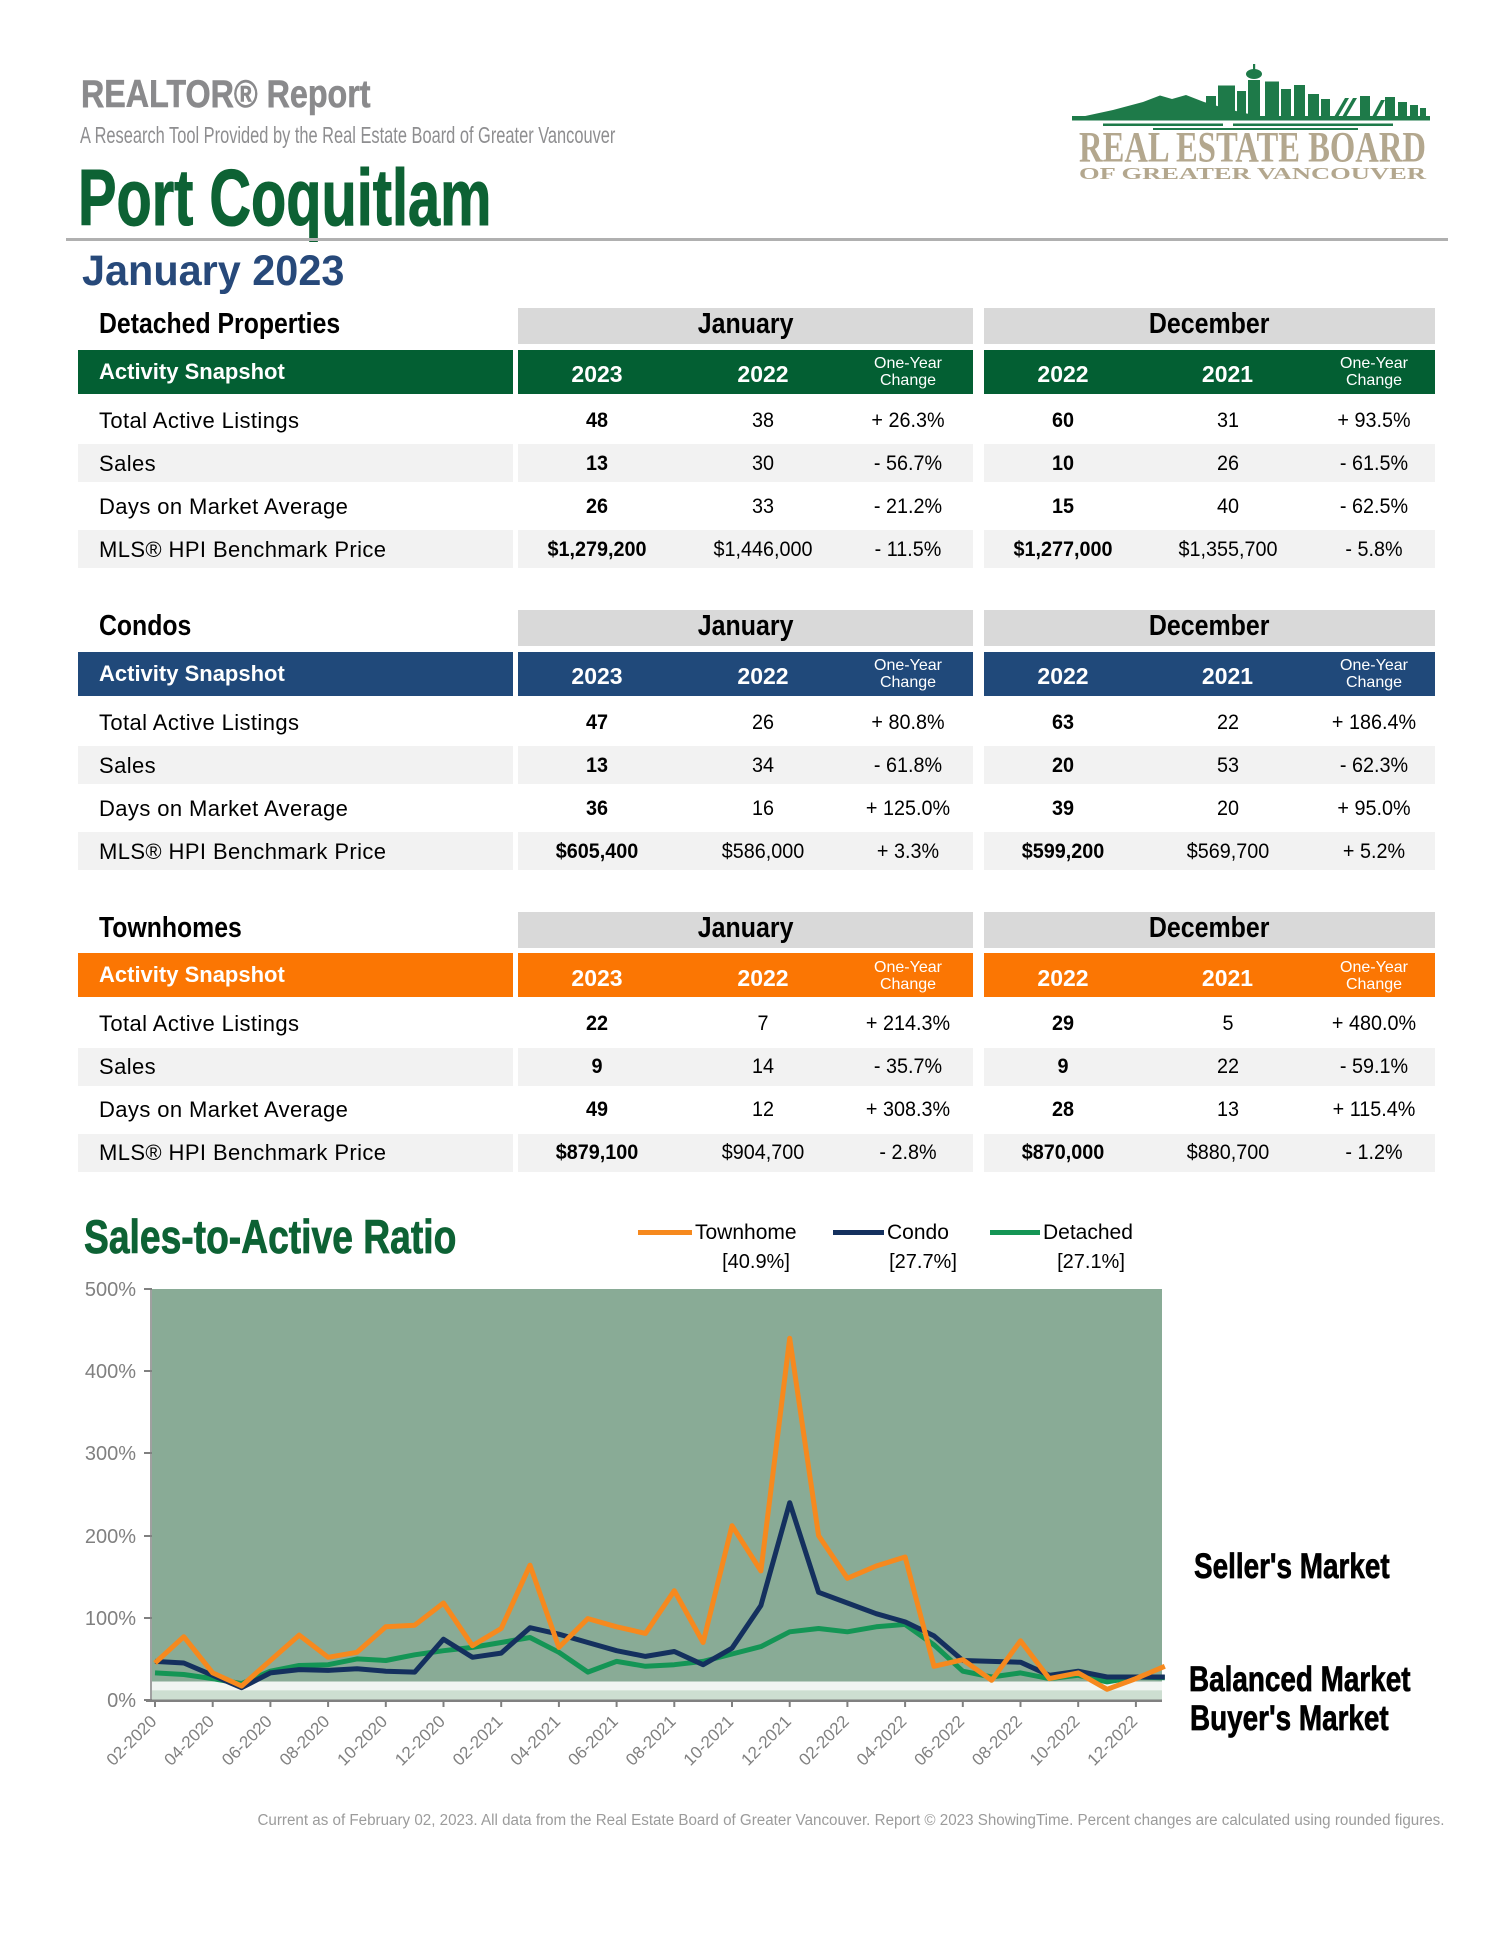 The height and width of the screenshot is (1947, 1511). What do you see at coordinates (940, 1741) in the screenshot?
I see `svg-text: 06-2022` at bounding box center [940, 1741].